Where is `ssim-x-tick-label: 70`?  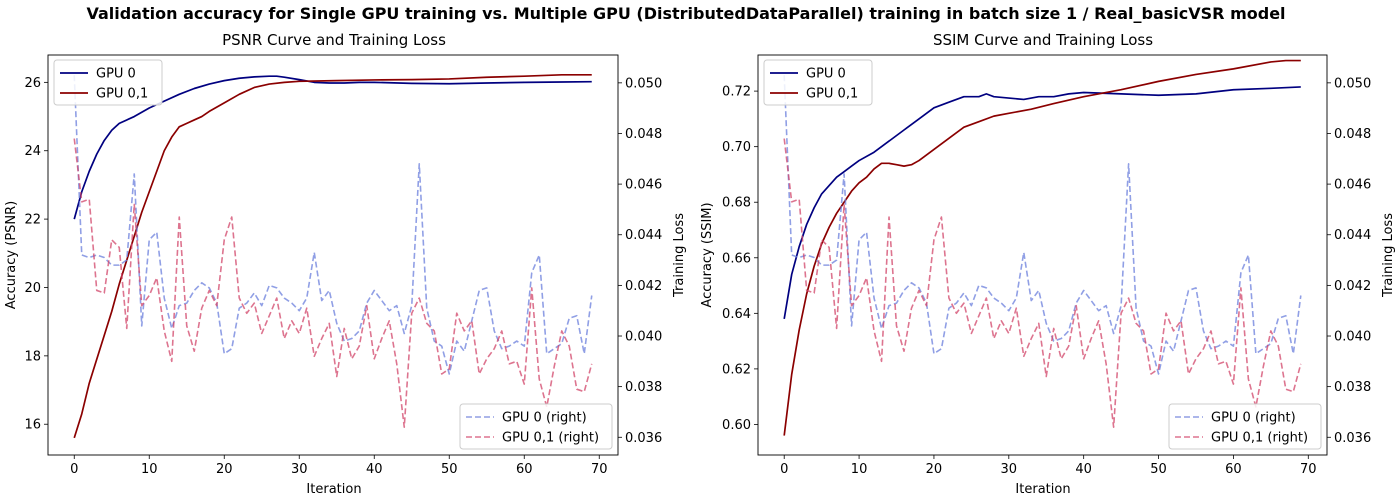
ssim-x-tick-label: 70 is located at coordinates (1308, 469).